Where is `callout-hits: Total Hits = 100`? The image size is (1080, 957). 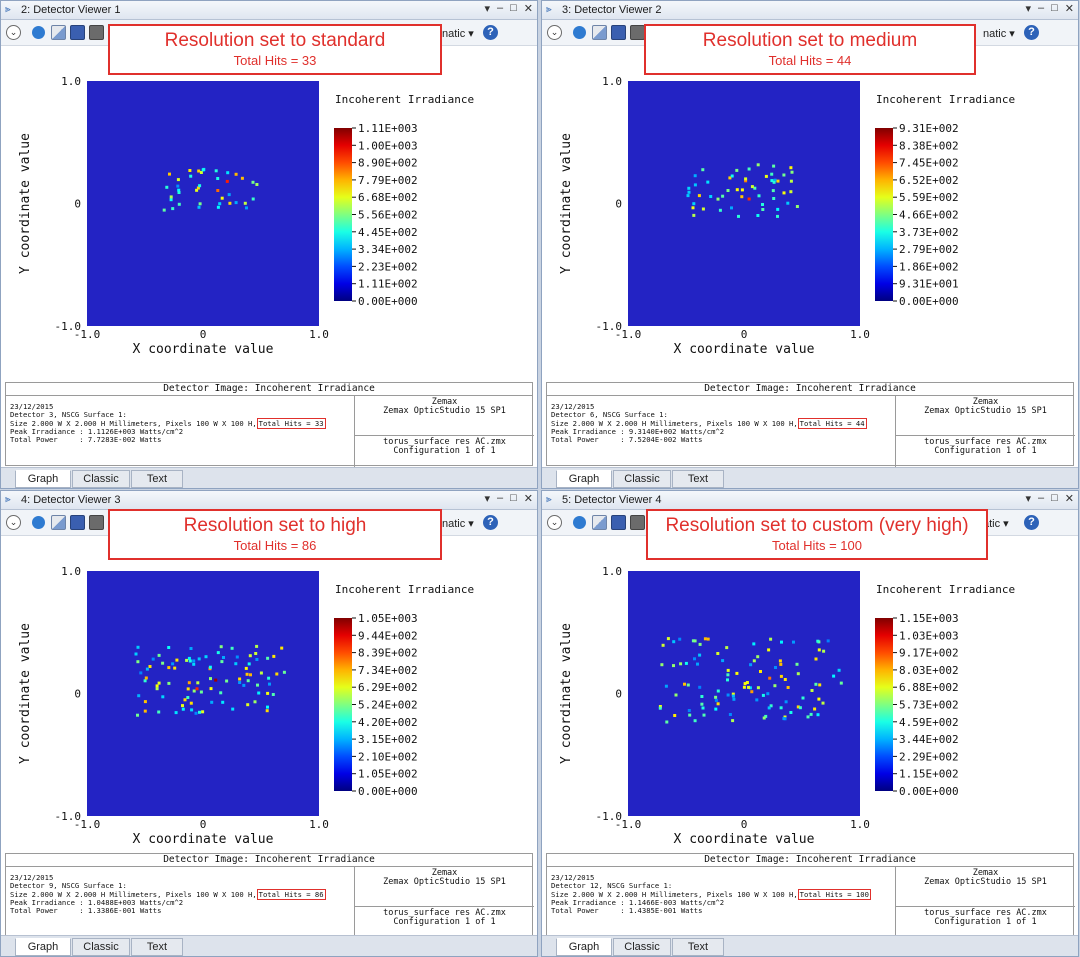 callout-hits: Total Hits = 100 is located at coordinates (817, 545).